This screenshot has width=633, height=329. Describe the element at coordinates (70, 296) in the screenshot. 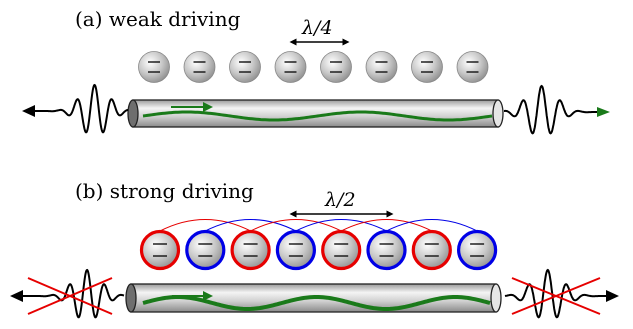

I see `panel-b-left-cross` at that location.